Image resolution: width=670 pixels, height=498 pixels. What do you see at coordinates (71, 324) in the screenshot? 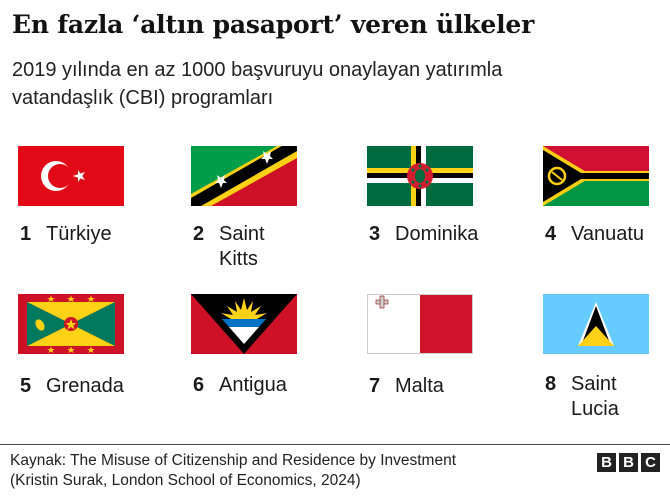
I see `flag-grenada` at bounding box center [71, 324].